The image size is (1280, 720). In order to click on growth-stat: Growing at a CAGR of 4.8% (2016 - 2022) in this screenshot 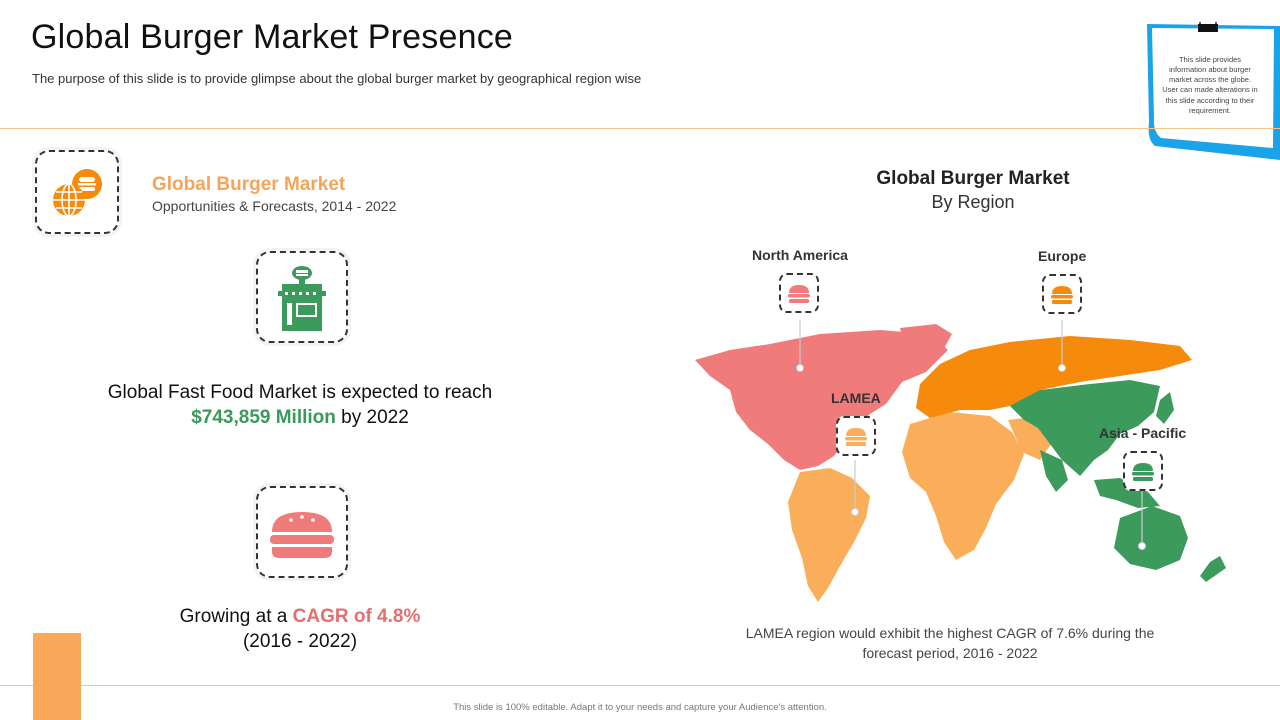, I will do `click(300, 629)`.